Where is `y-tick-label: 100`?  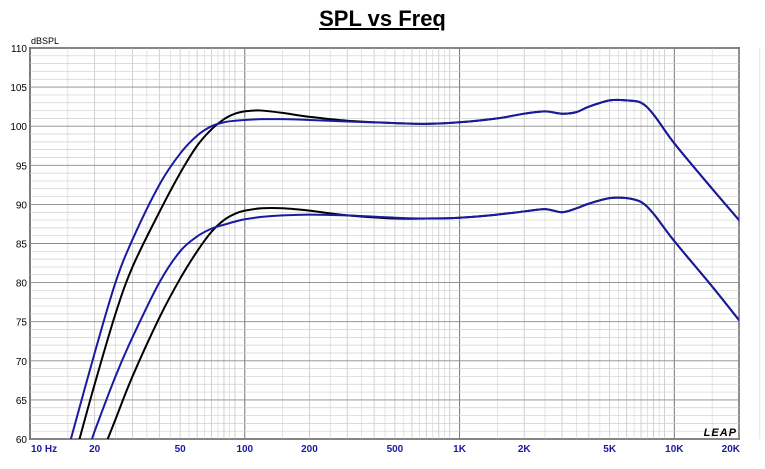
y-tick-label: 100 is located at coordinates (18, 127).